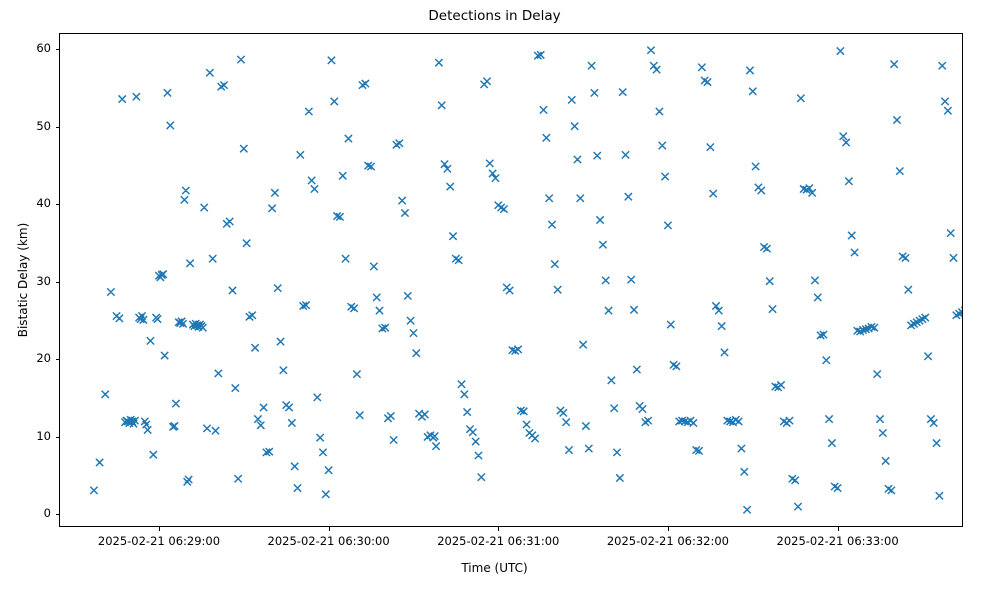  I want to click on ytick-label: 0, so click(47, 513).